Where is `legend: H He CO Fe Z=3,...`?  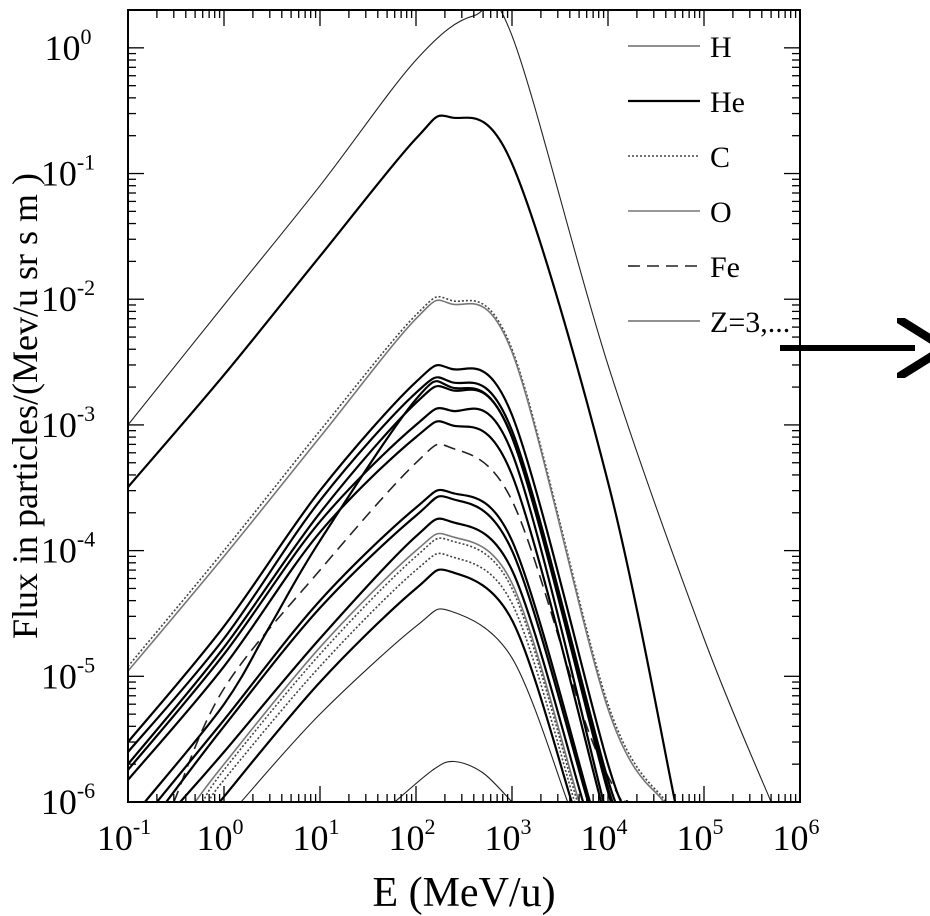
legend: H He CO Fe Z=3,... is located at coordinates (709, 185).